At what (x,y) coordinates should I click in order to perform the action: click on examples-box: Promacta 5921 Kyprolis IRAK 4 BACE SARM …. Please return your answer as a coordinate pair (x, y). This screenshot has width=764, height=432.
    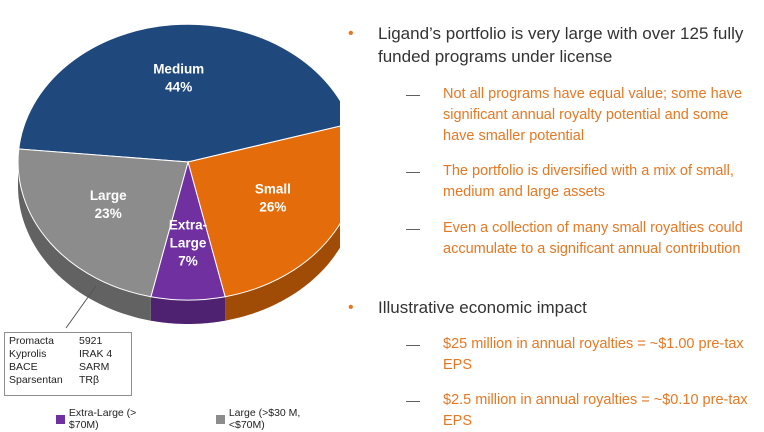
    Looking at the image, I should click on (68, 364).